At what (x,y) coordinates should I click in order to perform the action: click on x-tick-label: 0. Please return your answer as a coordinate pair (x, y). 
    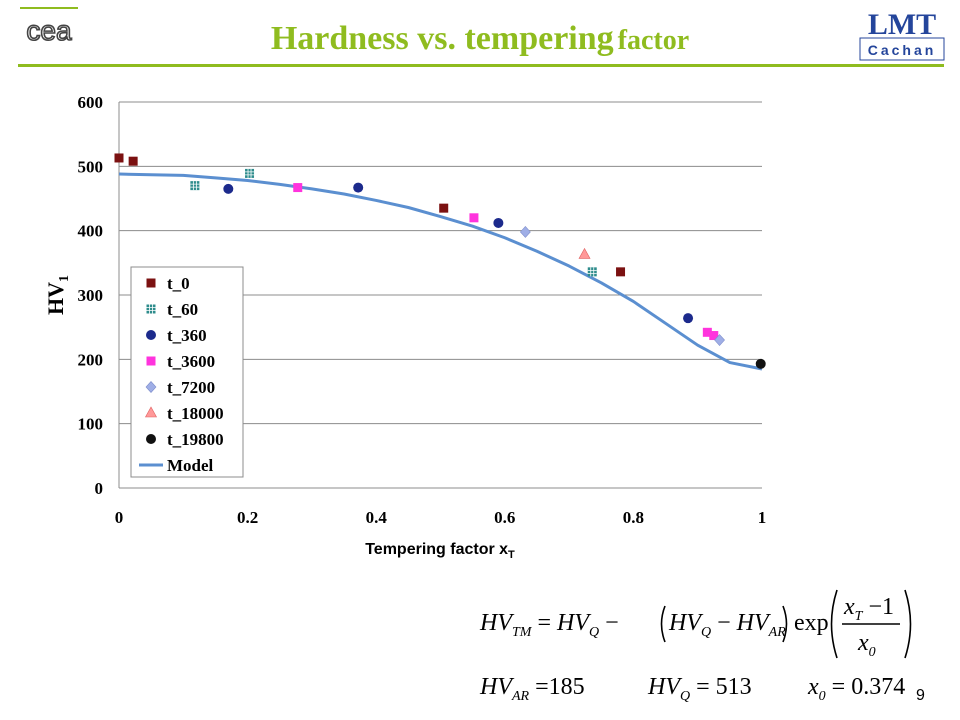
    Looking at the image, I should click on (119, 517).